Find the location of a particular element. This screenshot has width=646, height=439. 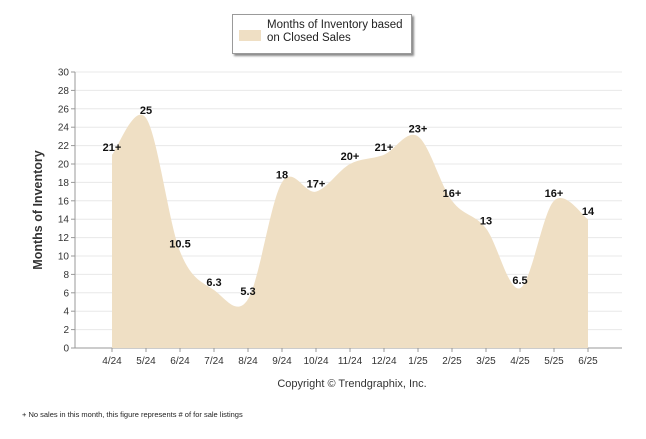

y-tick-label: 16 is located at coordinates (64, 201).